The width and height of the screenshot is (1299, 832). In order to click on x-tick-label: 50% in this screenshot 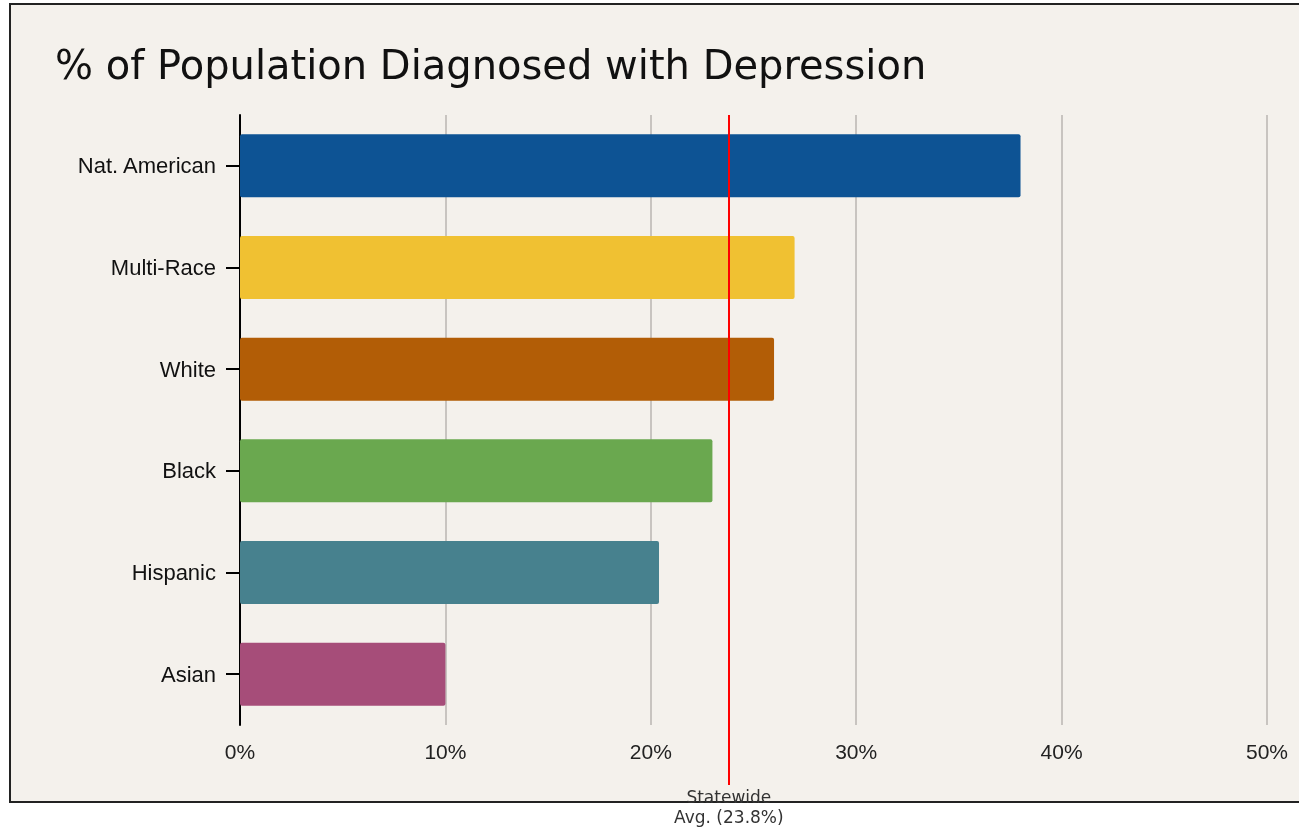, I will do `click(1267, 751)`.